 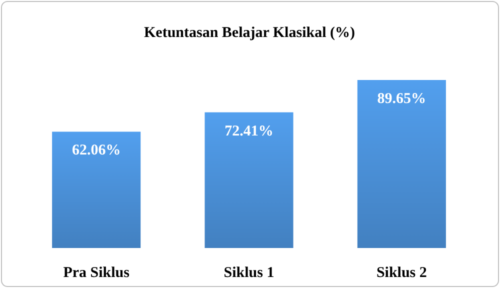 I want to click on data-label: 72.41%, so click(x=249, y=131).